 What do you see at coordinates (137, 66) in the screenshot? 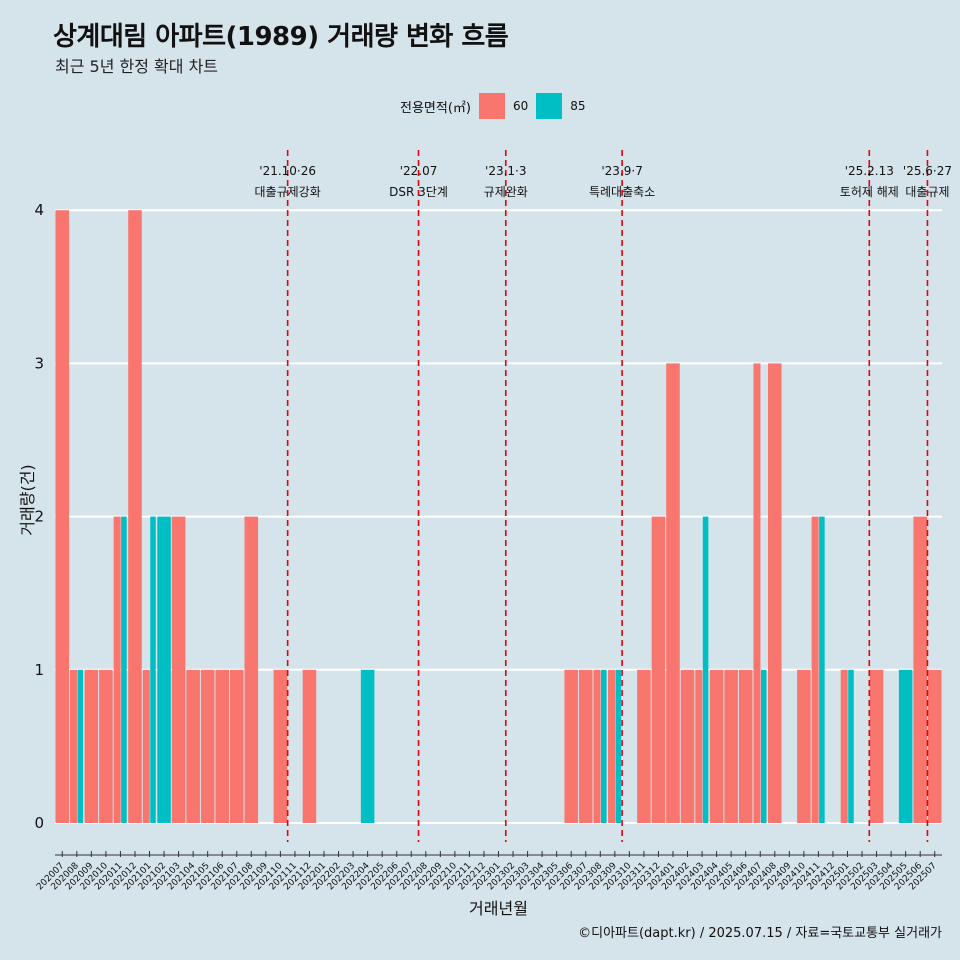
I see `chart-subtitle: 최근 5년 한정 확대 차트` at bounding box center [137, 66].